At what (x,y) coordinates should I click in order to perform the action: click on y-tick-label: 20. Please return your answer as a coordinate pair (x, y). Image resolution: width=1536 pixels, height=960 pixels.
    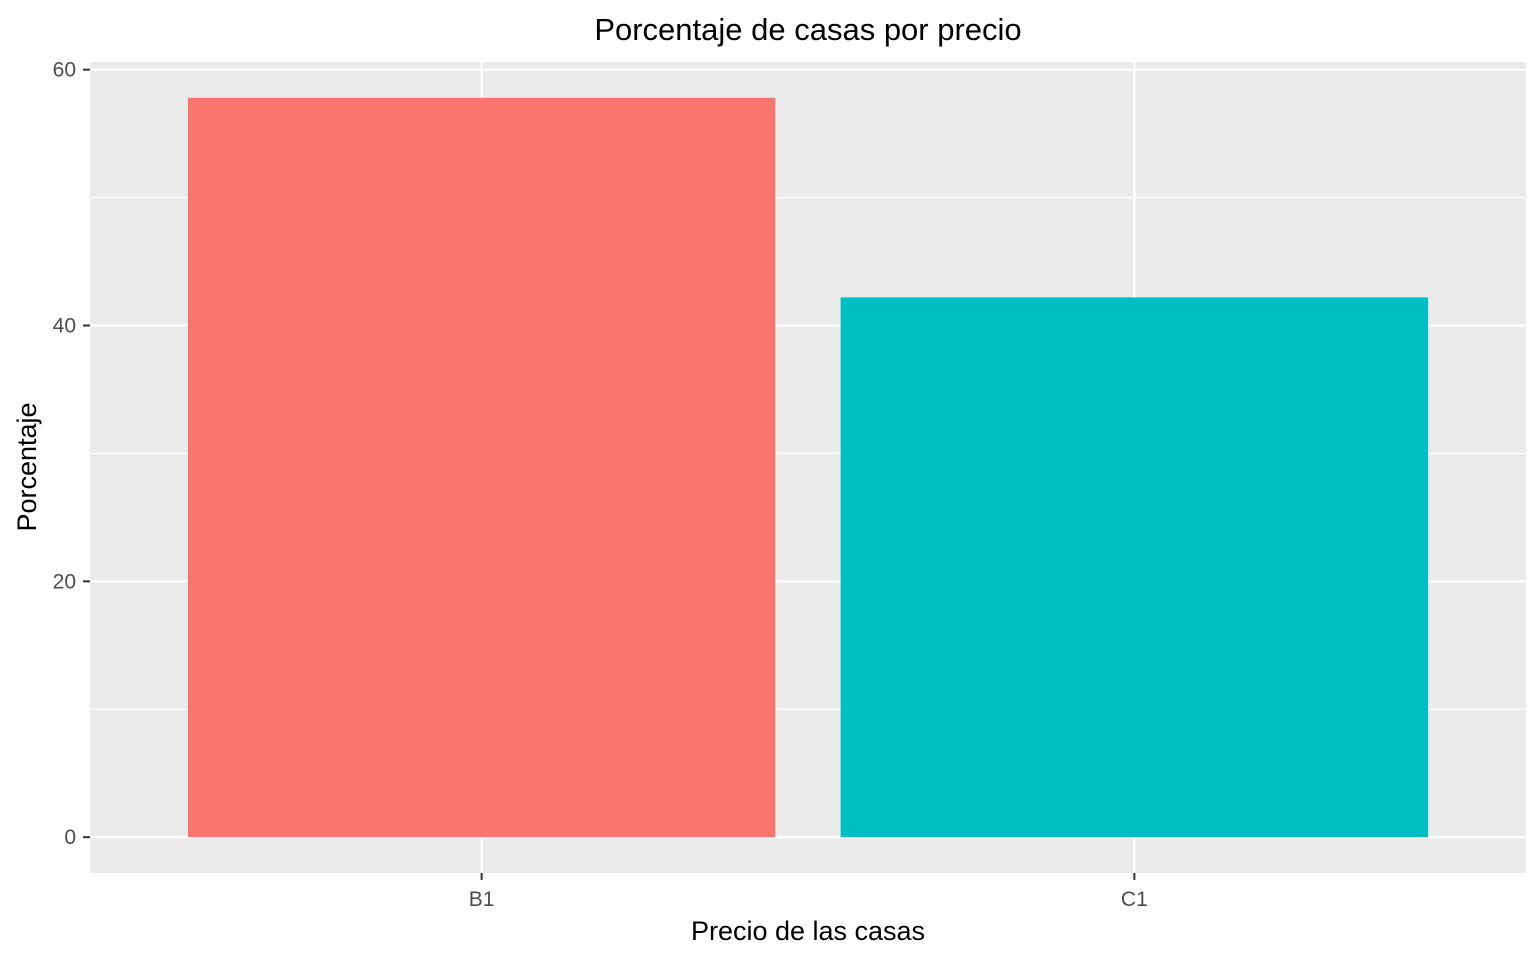
    Looking at the image, I should click on (64, 581).